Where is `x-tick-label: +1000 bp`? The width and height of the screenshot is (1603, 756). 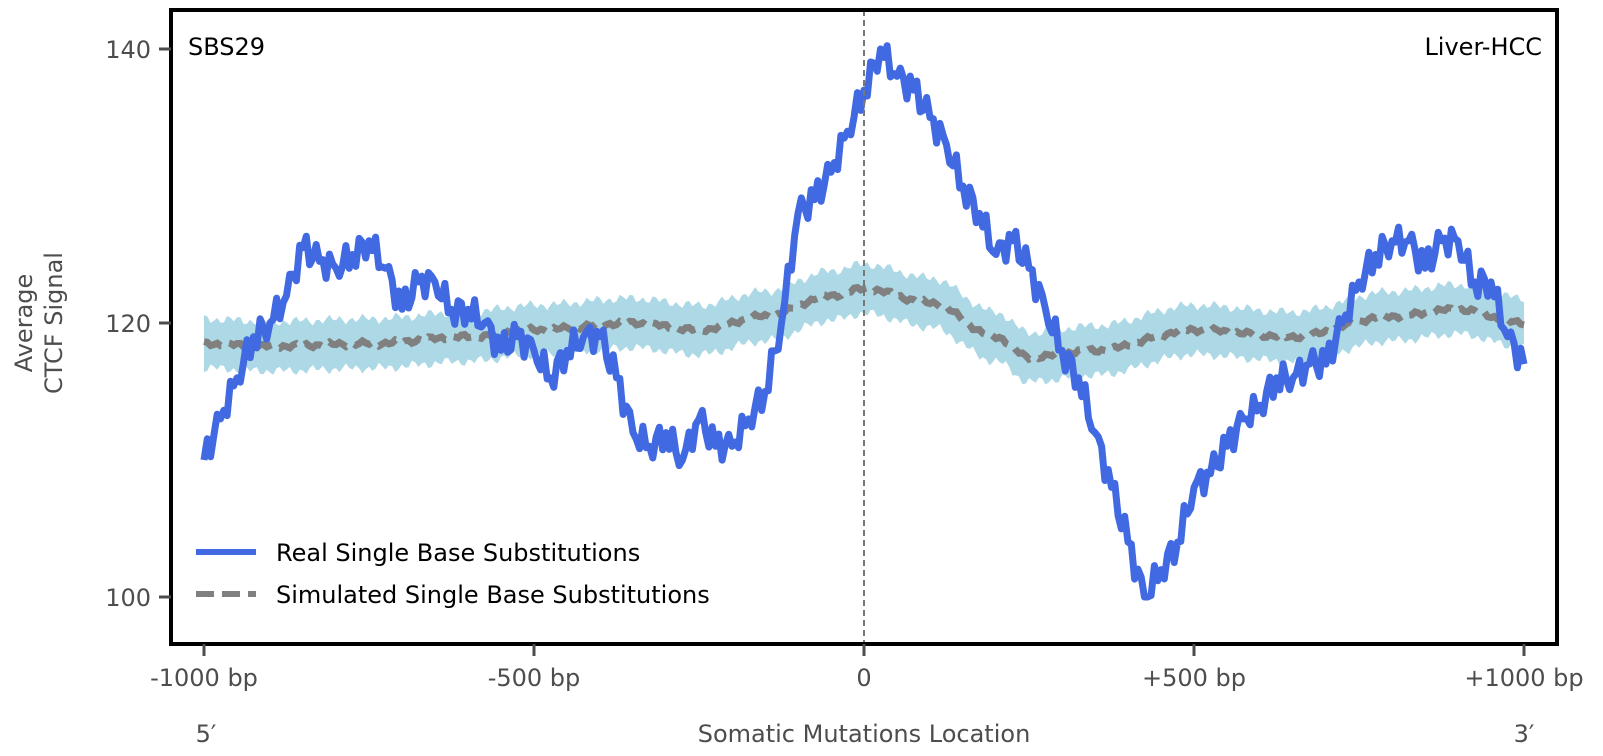
x-tick-label: +1000 bp is located at coordinates (1523, 678).